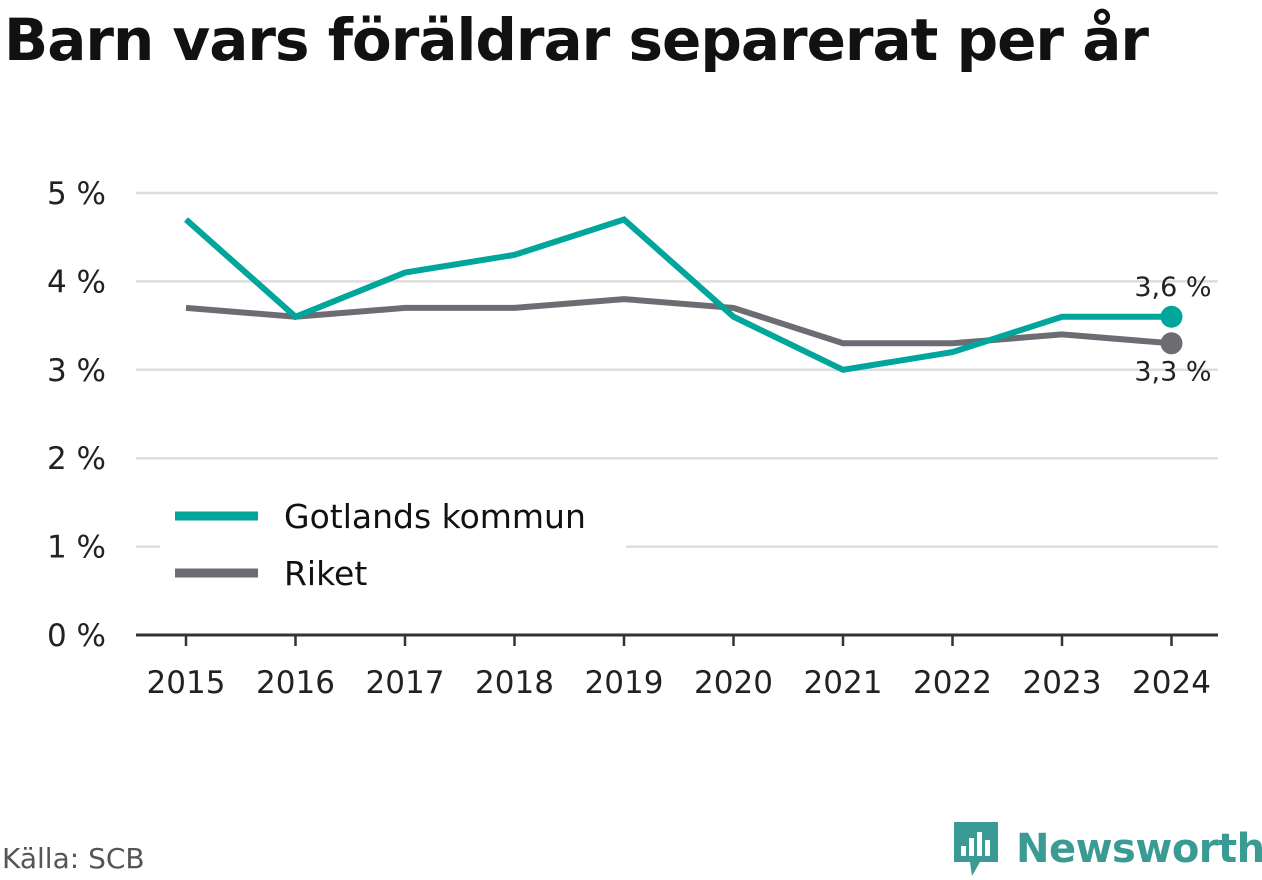  I want to click on x-tick-label: 2019, so click(624, 683).